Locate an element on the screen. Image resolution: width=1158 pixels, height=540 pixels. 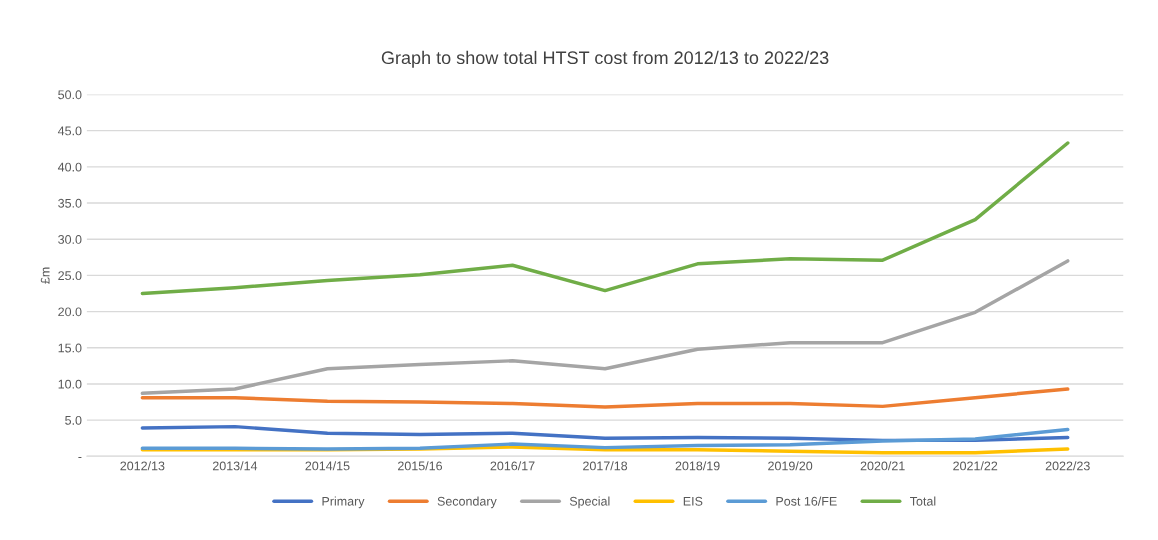
y-tick-label: 15.0 is located at coordinates (70, 348).